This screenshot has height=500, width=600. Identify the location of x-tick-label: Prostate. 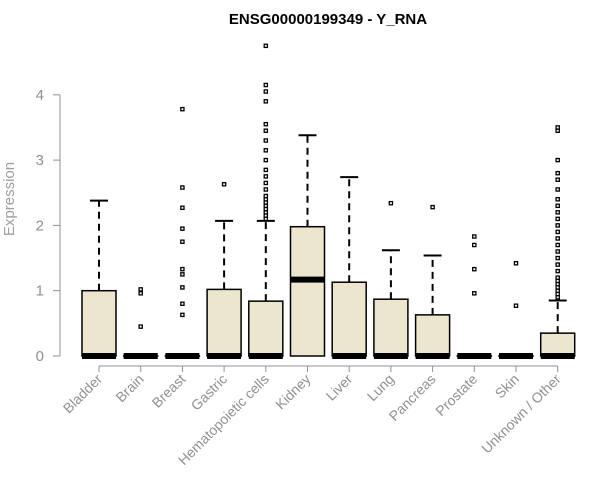
(456, 395).